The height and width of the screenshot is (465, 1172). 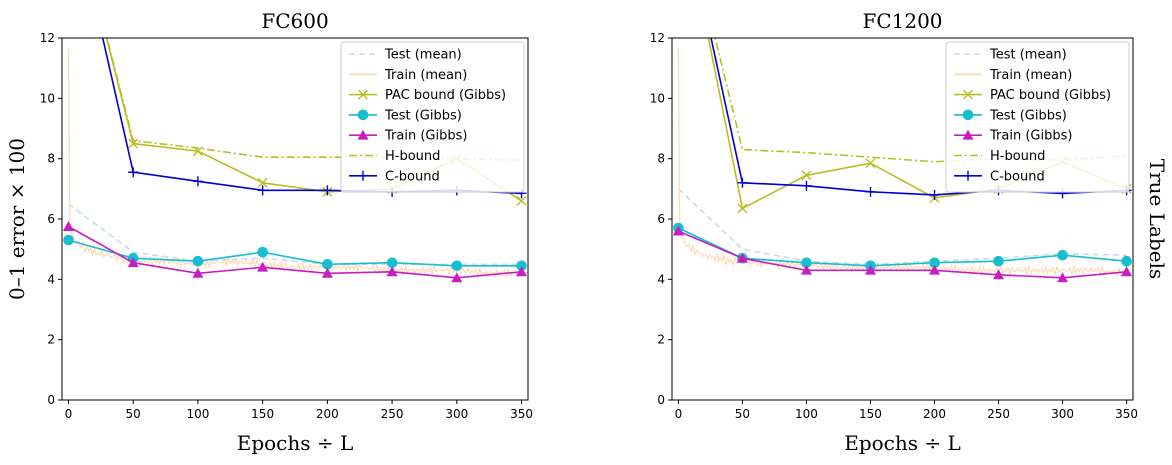 What do you see at coordinates (1017, 156) in the screenshot?
I see `legend-label: H-bound` at bounding box center [1017, 156].